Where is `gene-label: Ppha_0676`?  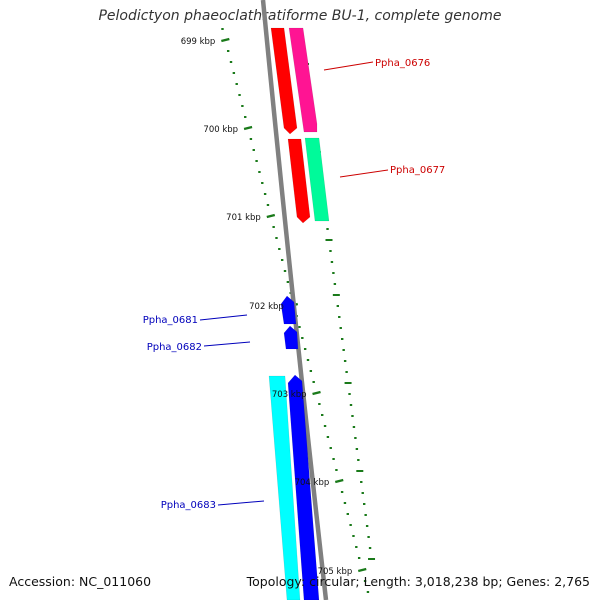 gene-label: Ppha_0676 is located at coordinates (402, 63).